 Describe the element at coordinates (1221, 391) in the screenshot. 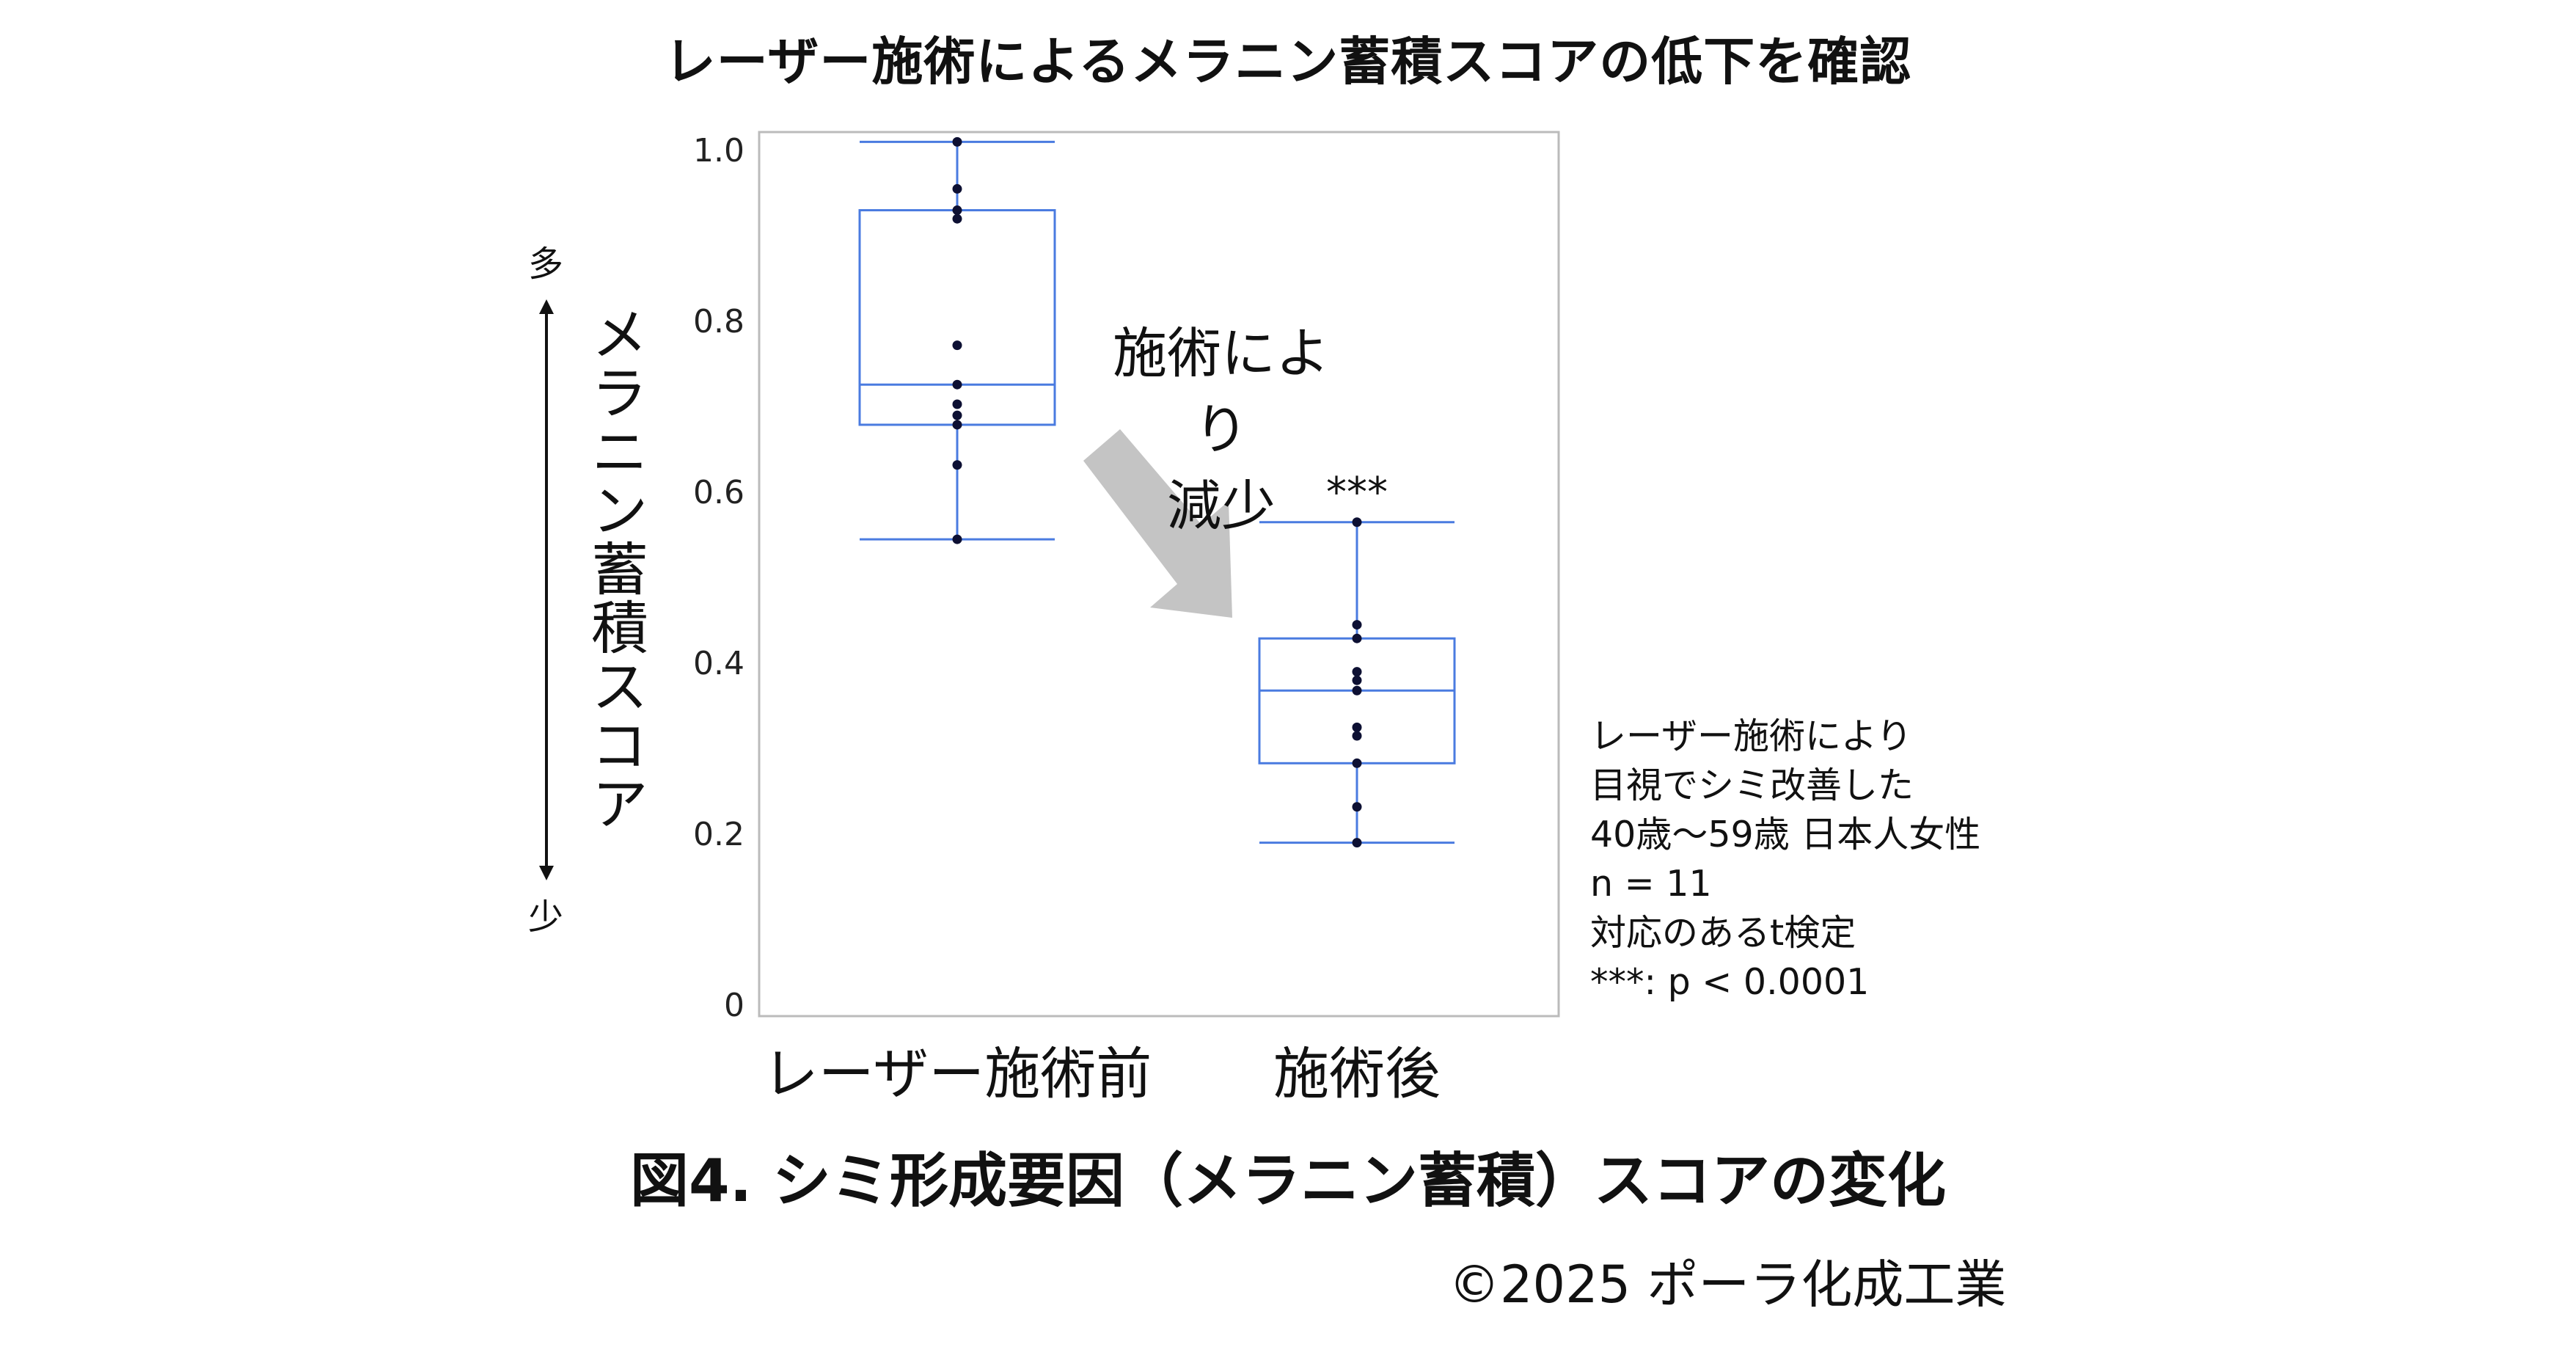

I see `annotation-line-1: 施術により` at that location.